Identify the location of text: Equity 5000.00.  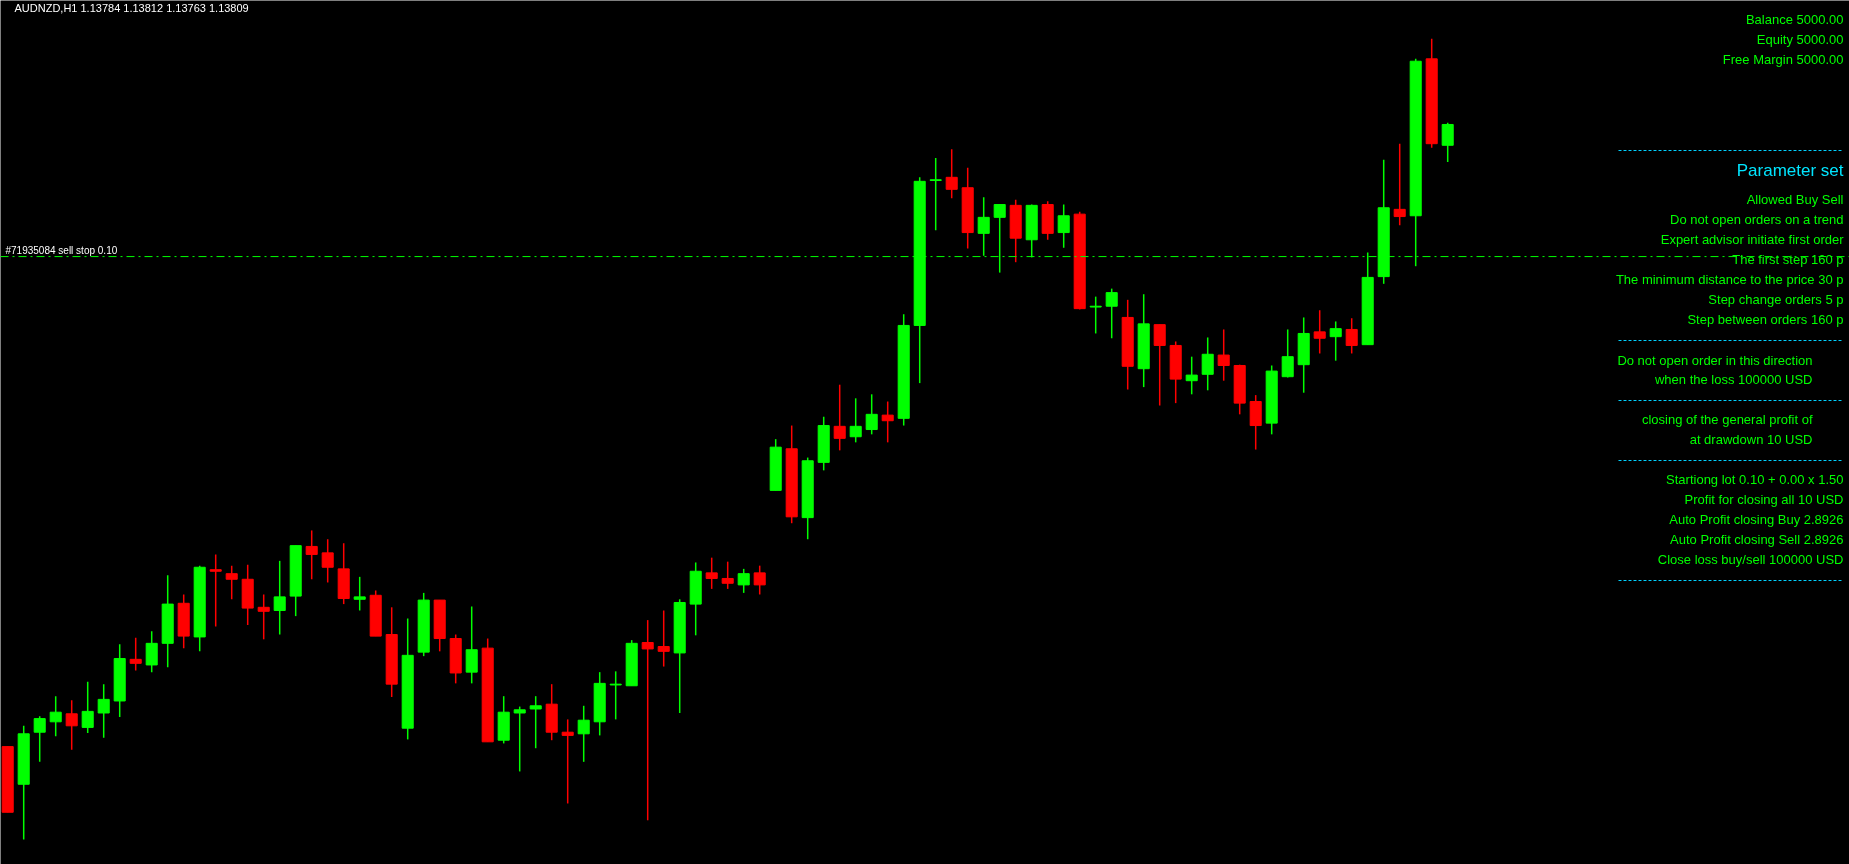
(1800, 39).